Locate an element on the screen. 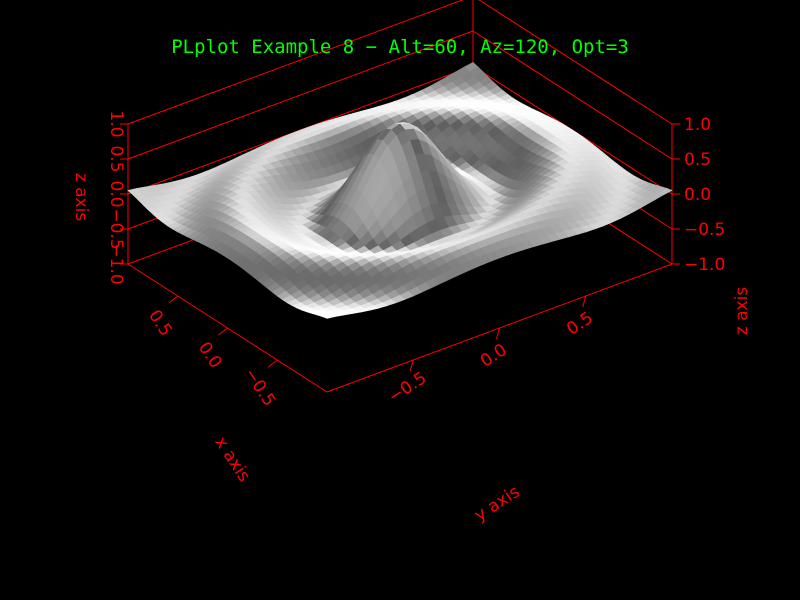  z-tick-label-left: −1.0 is located at coordinates (116, 263).